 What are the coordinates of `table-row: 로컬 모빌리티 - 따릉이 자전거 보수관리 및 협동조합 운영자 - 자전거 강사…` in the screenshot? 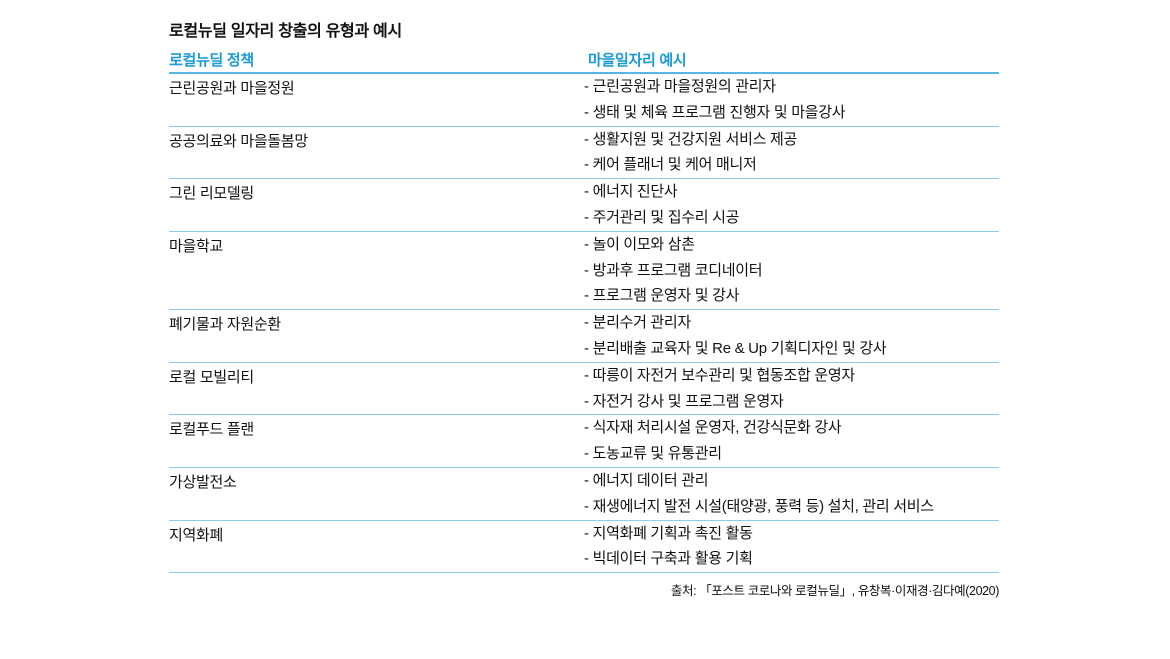 It's located at (584, 389).